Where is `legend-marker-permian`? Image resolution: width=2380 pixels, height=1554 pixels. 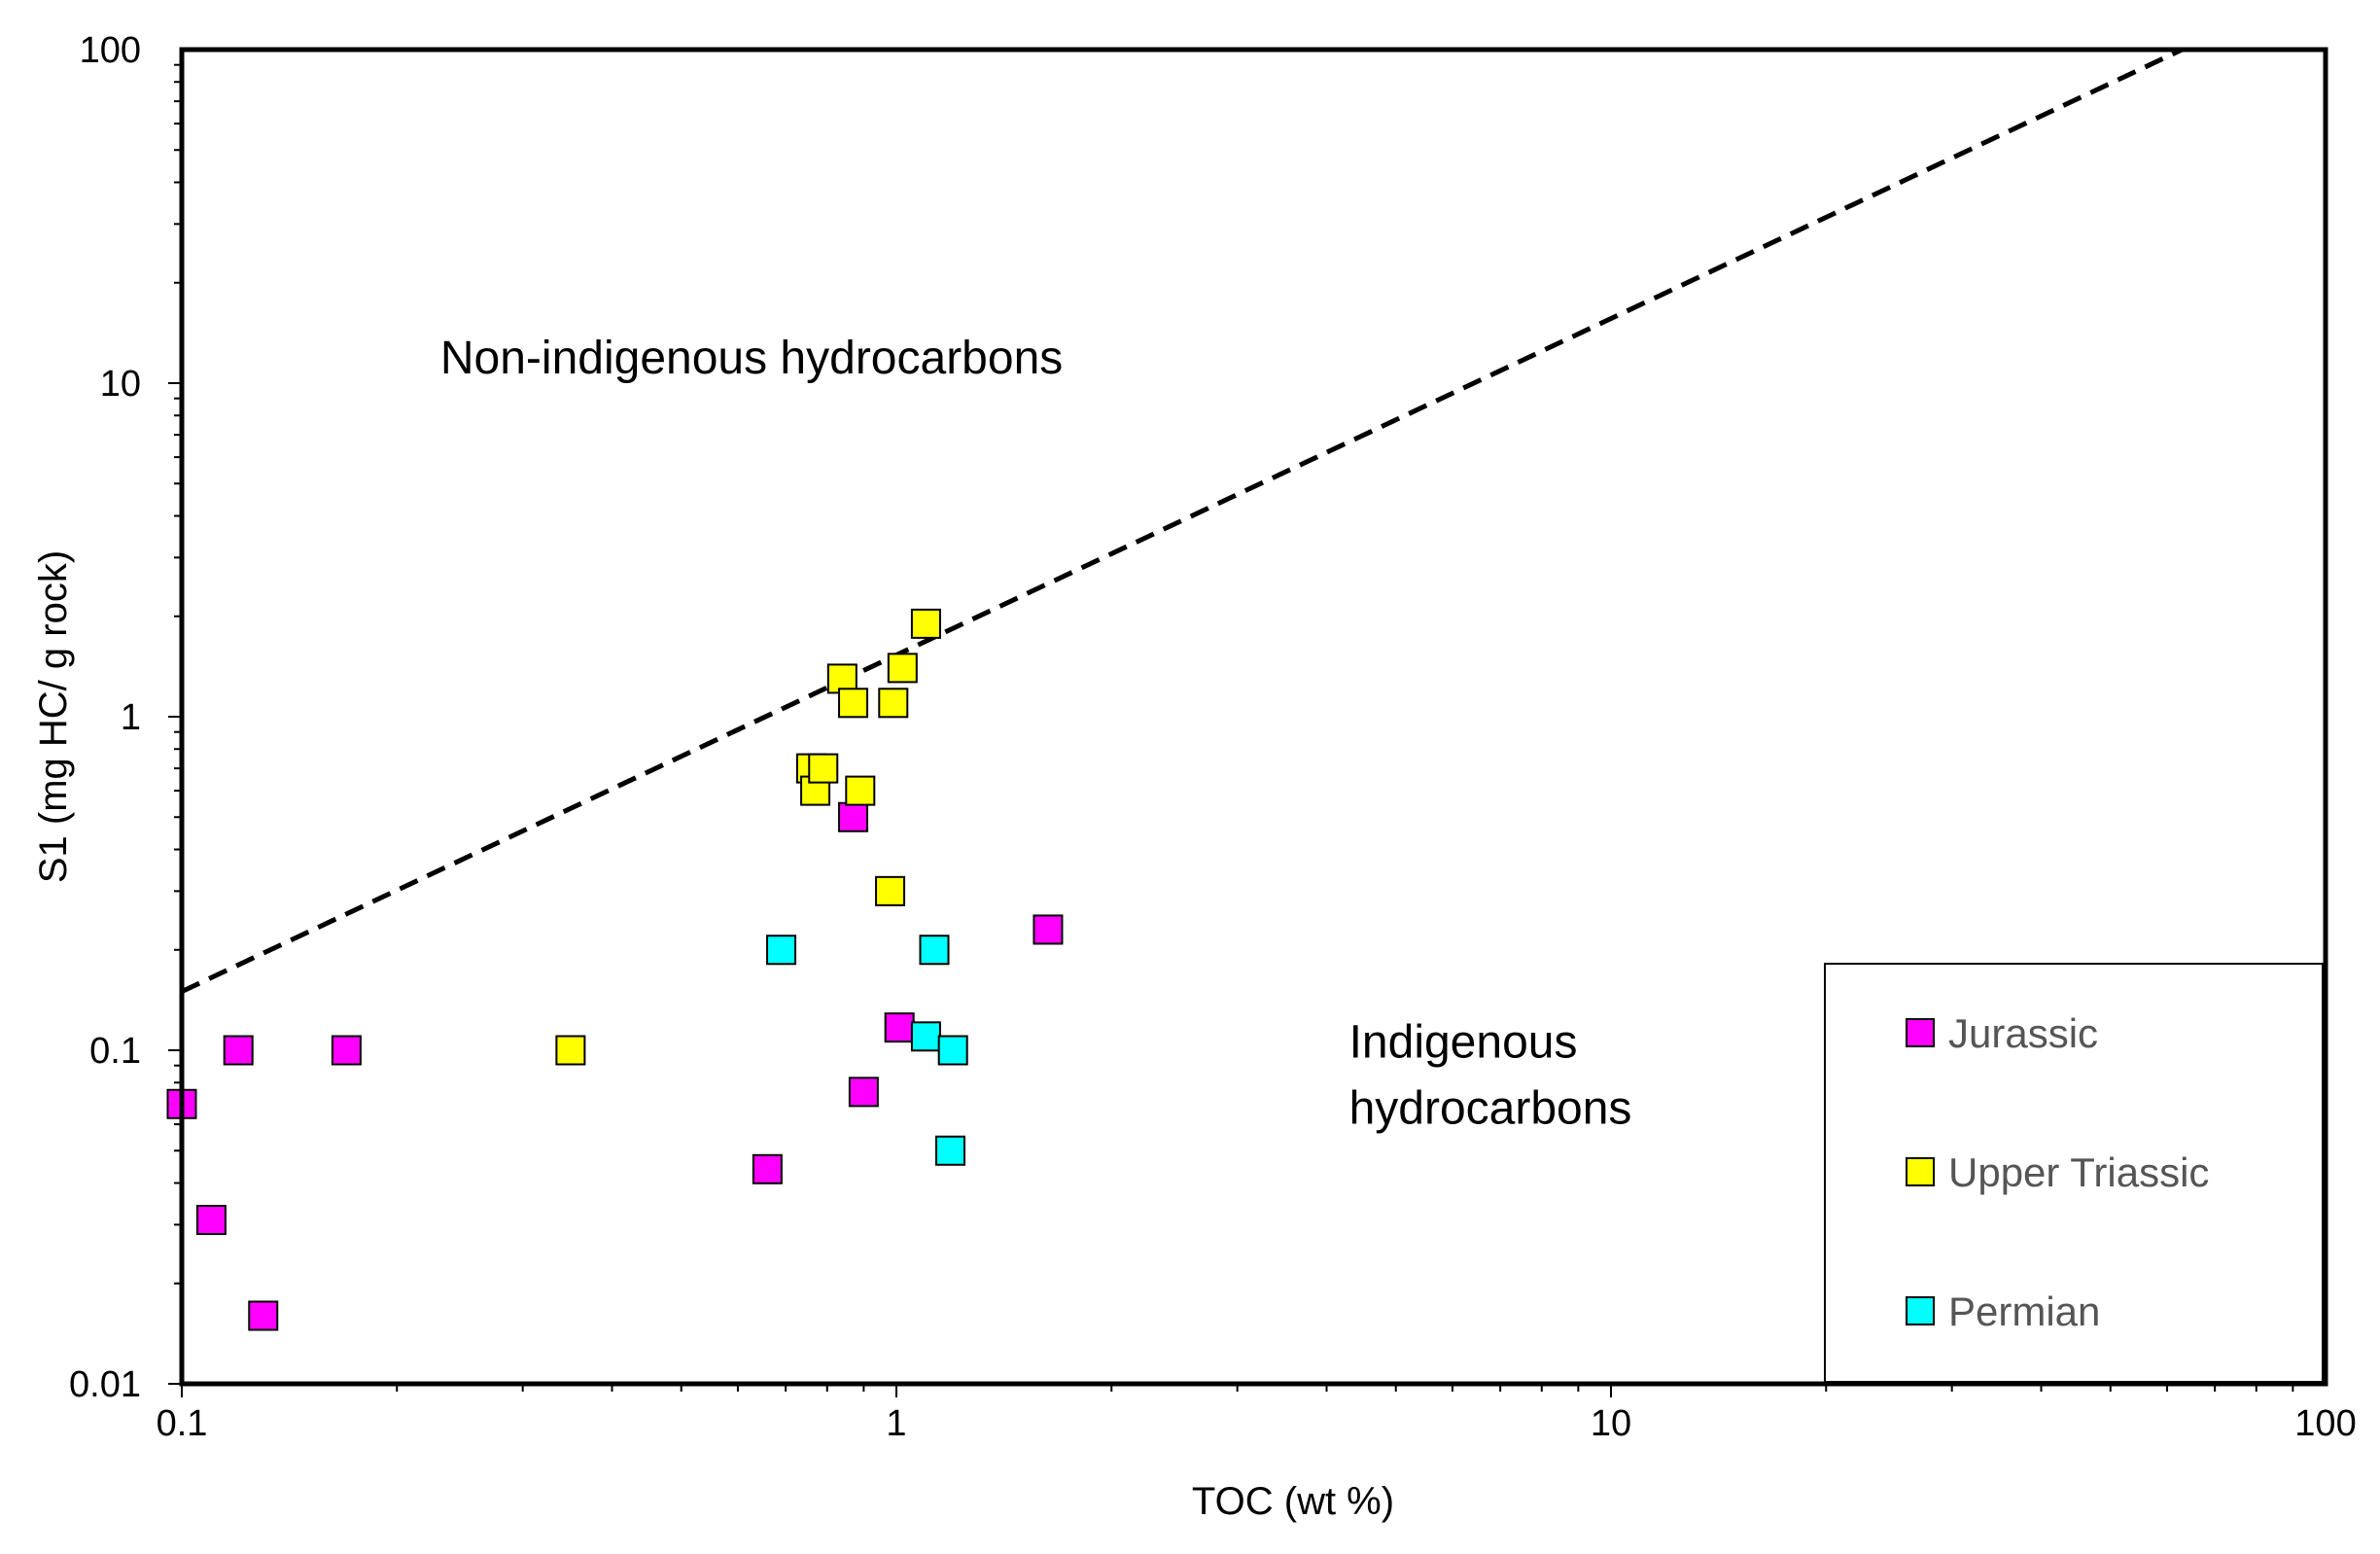
legend-marker-permian is located at coordinates (1920, 1310).